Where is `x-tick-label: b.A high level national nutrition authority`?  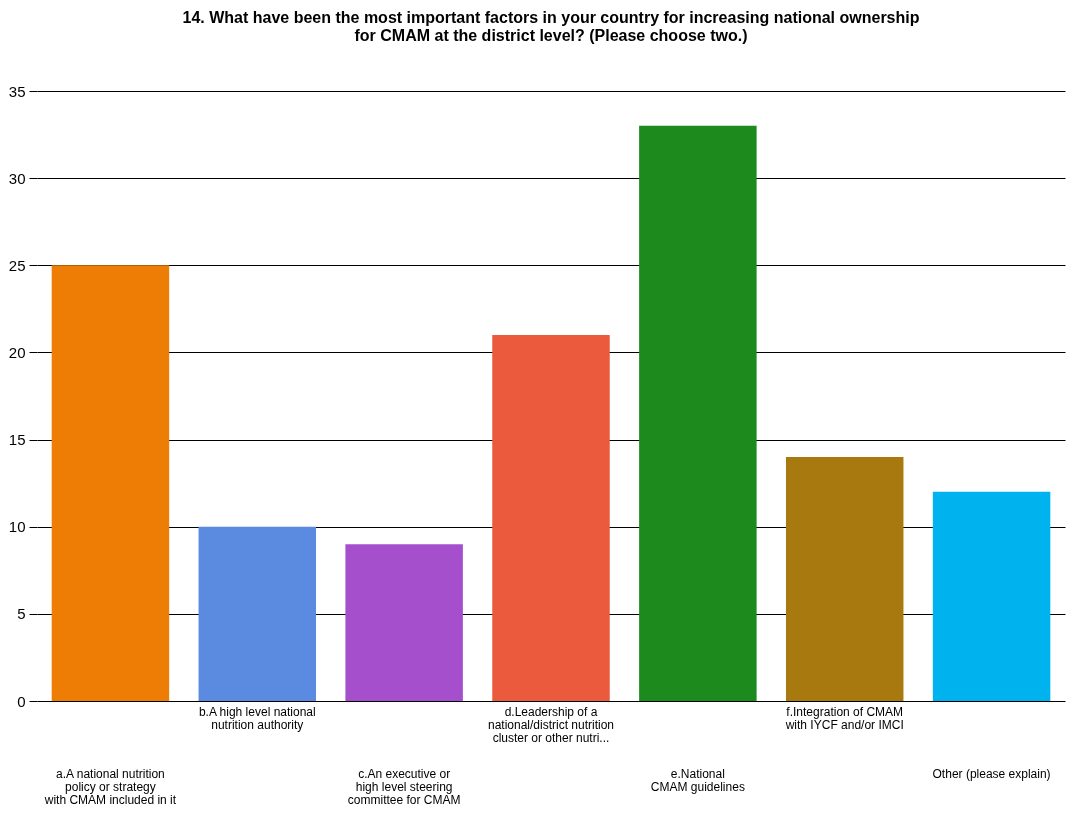
x-tick-label: b.A high level national nutrition authority is located at coordinates (257, 718).